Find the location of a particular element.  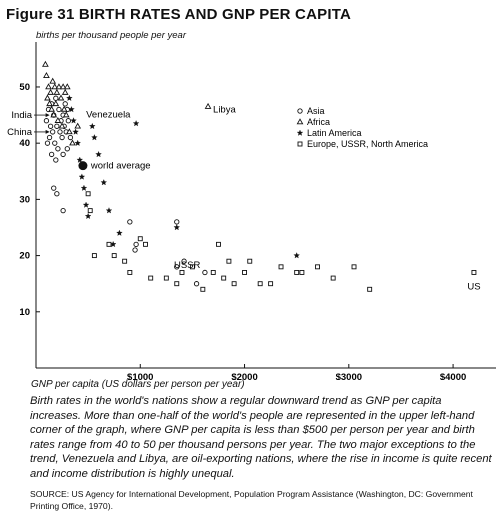

world-average-point is located at coordinates (83, 166).